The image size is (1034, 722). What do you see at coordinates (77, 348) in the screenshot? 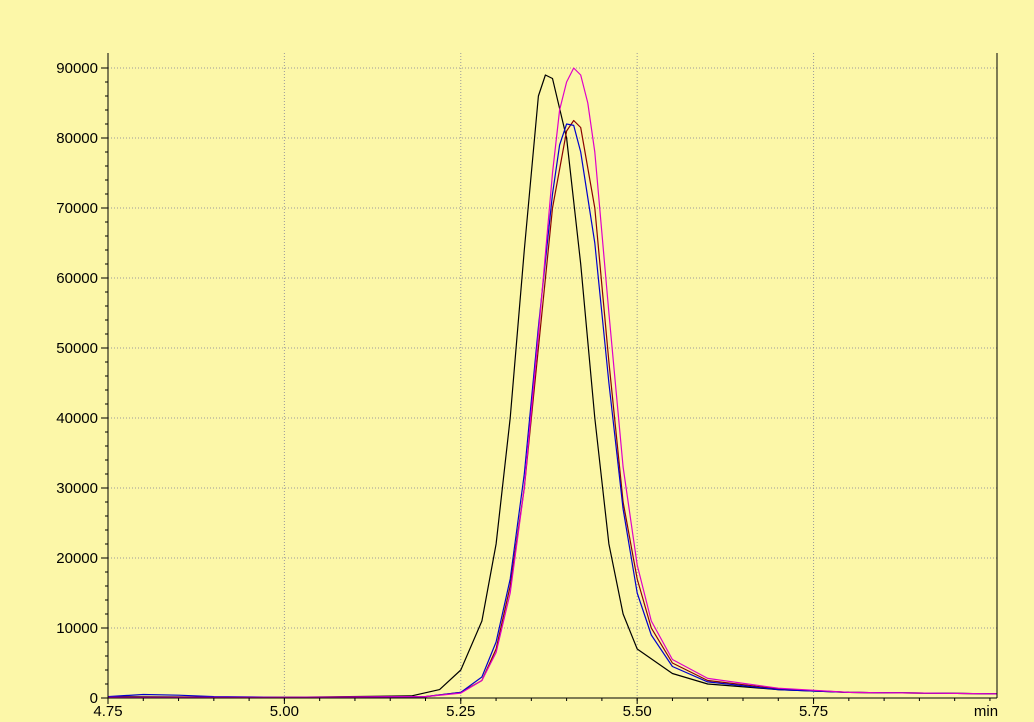
I see `y-tick-label: 50000` at bounding box center [77, 348].